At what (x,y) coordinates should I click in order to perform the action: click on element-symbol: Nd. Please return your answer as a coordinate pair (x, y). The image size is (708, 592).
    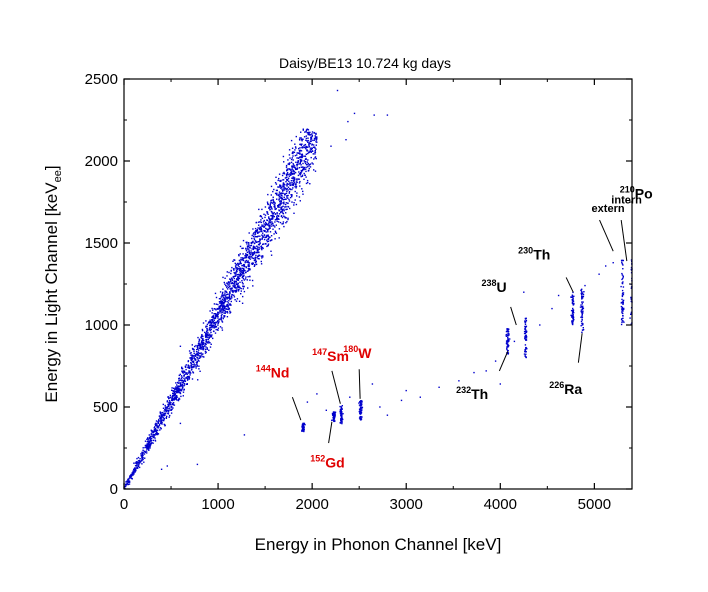
    Looking at the image, I should click on (280, 372).